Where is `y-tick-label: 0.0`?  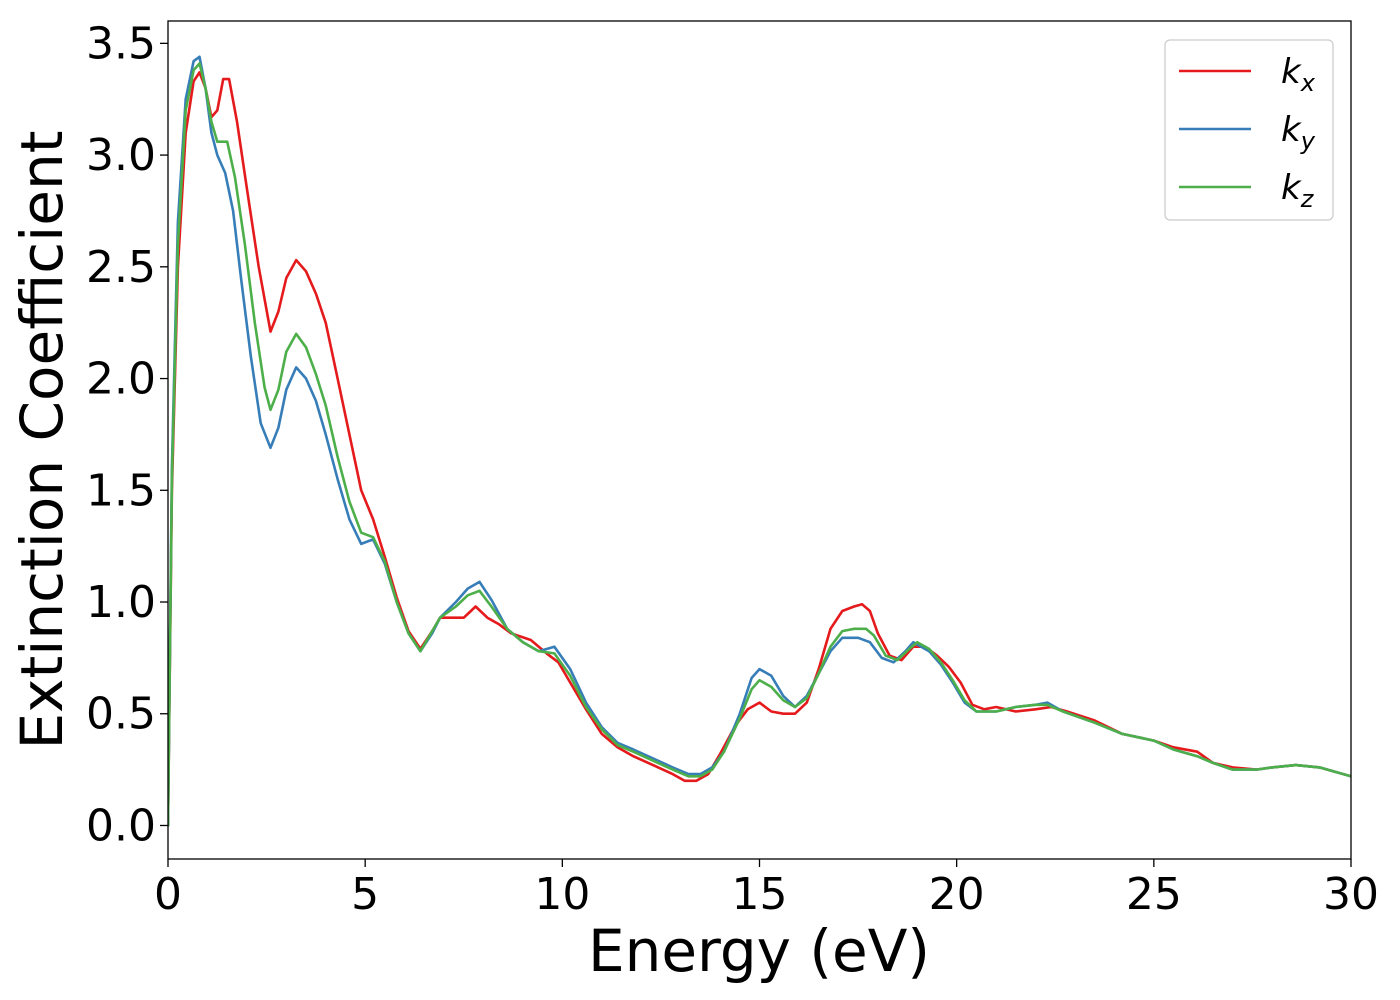 y-tick-label: 0.0 is located at coordinates (121, 825).